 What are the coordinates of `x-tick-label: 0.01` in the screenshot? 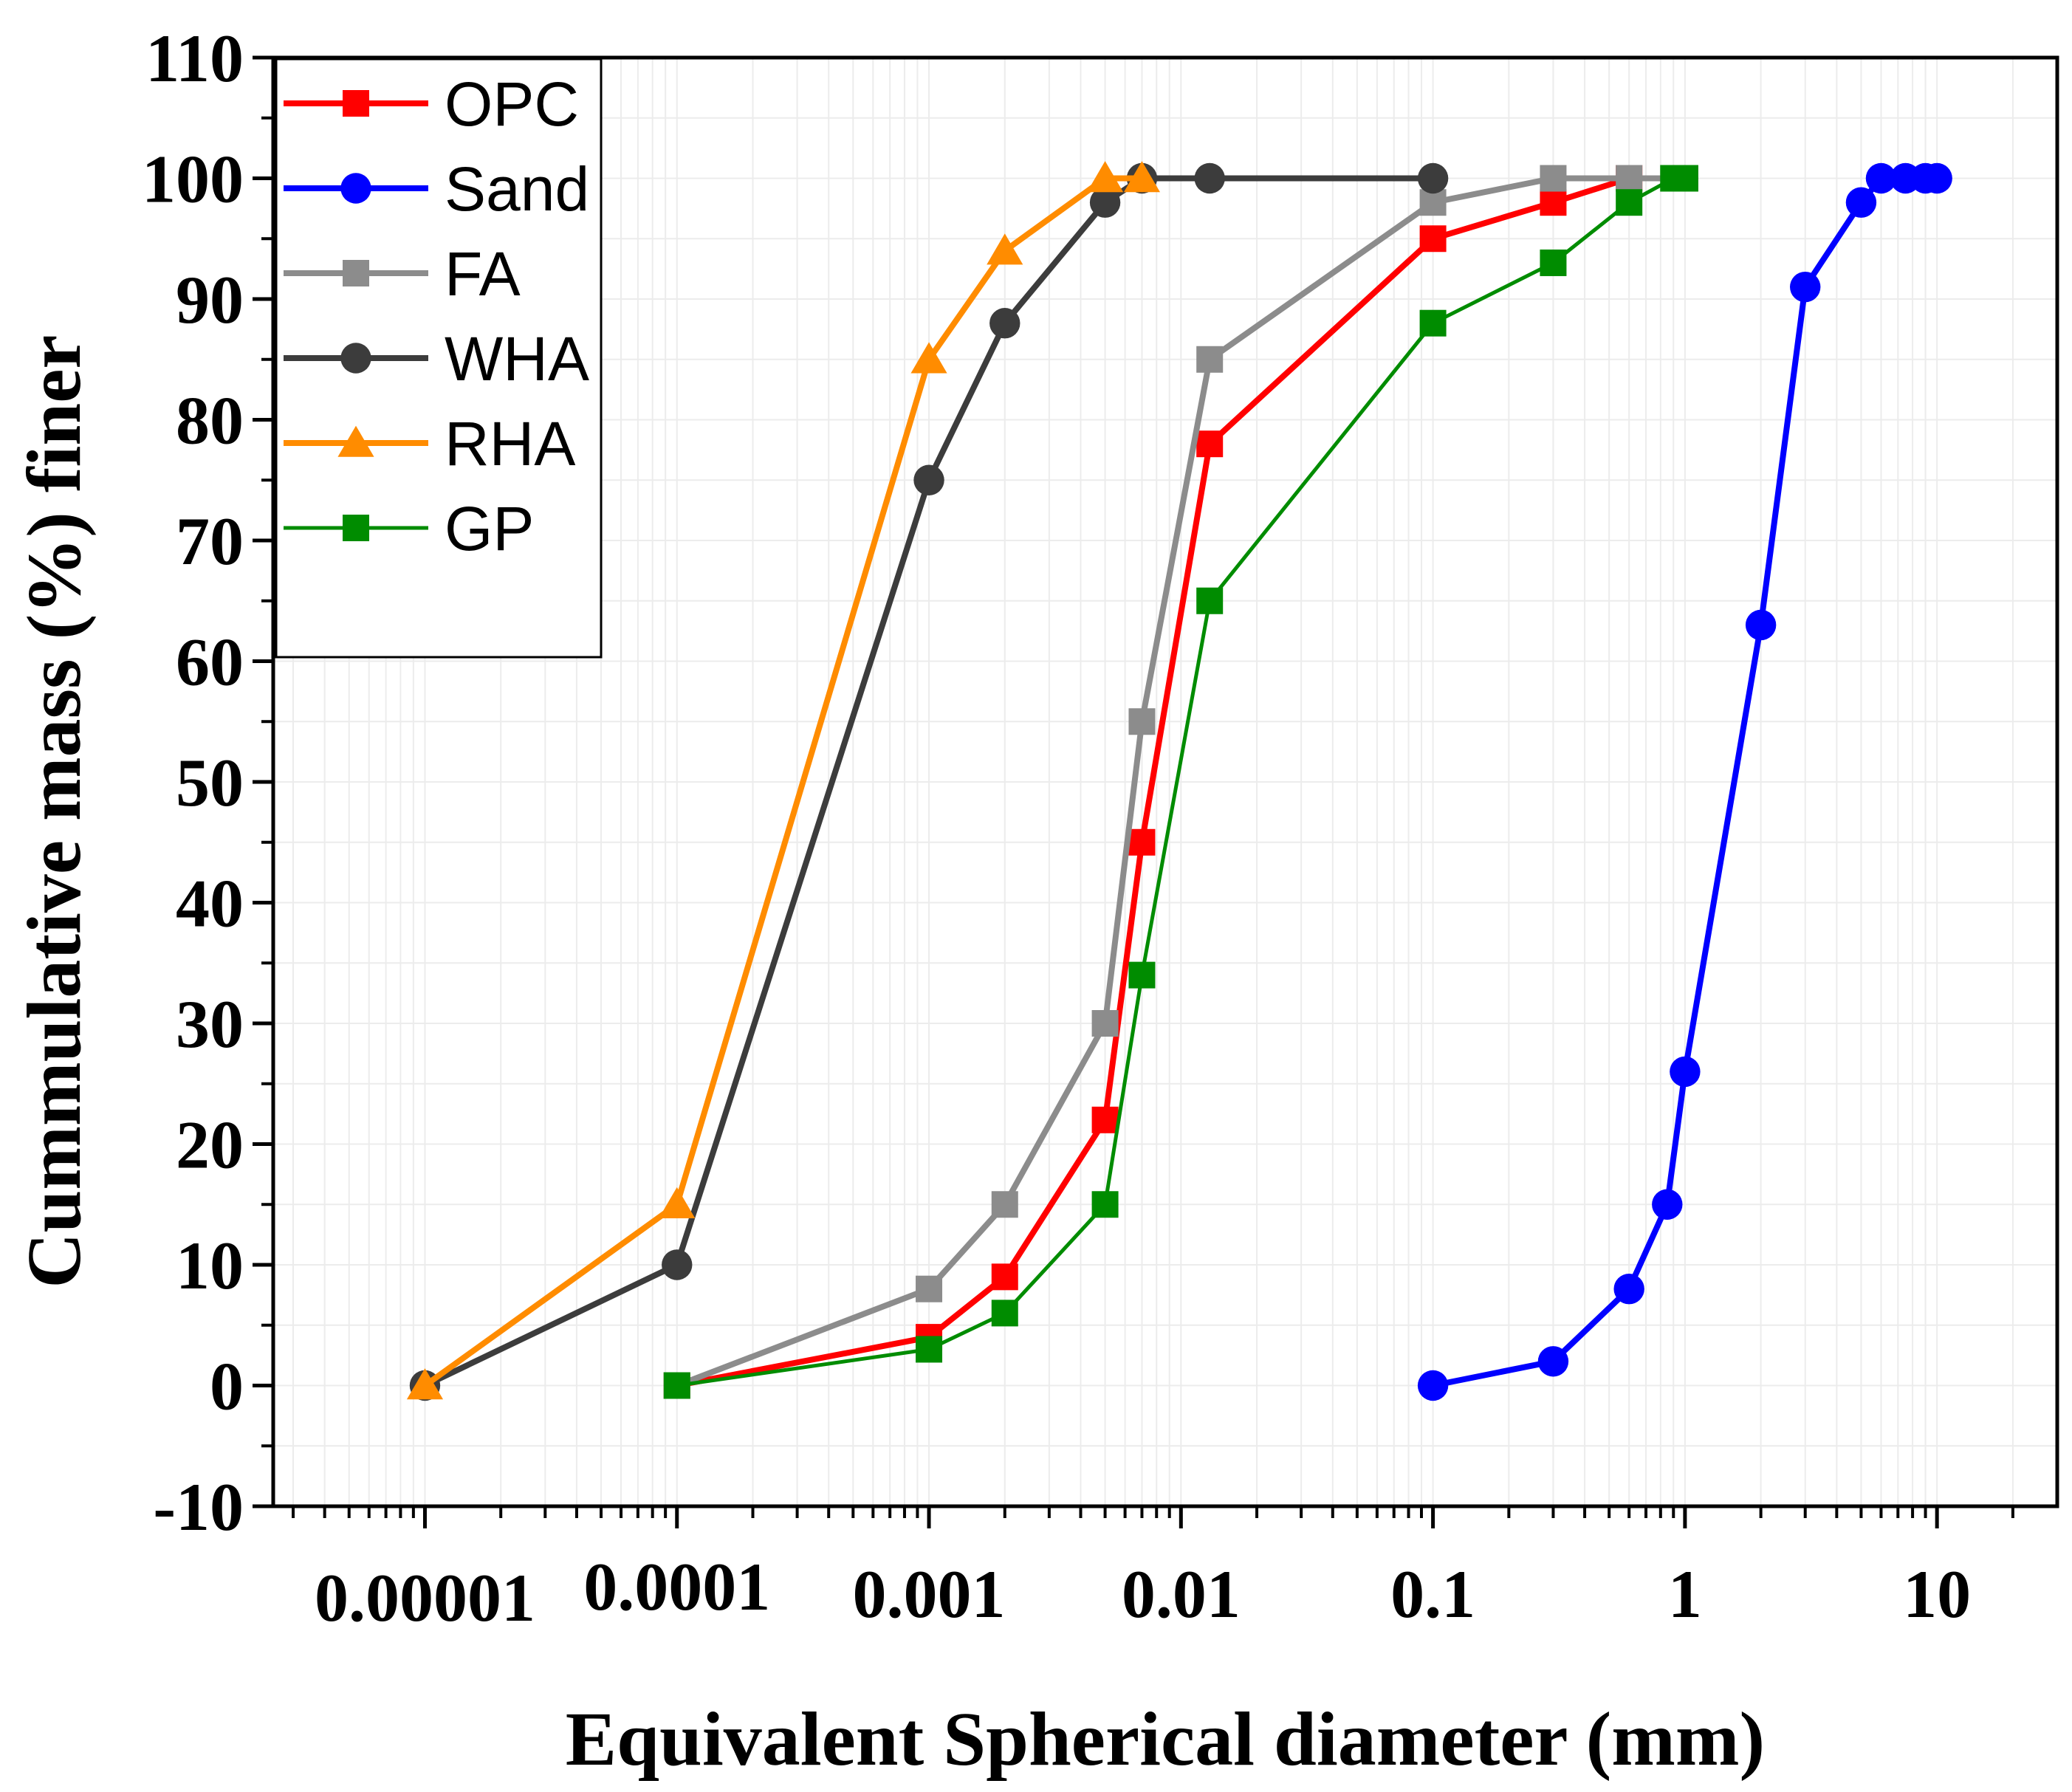 It's located at (1182, 1594).